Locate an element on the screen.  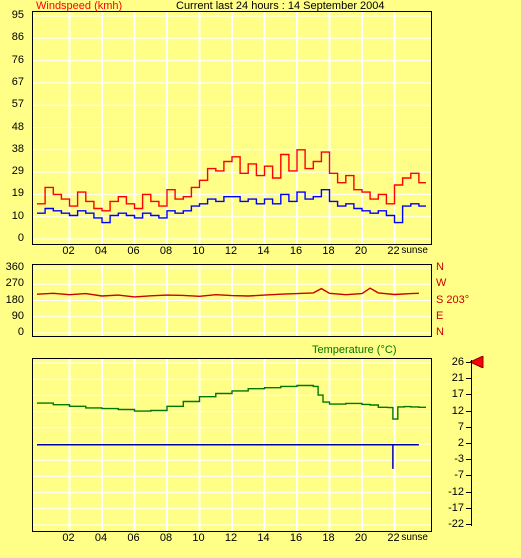
wind-direction-chart is located at coordinates (232, 300).